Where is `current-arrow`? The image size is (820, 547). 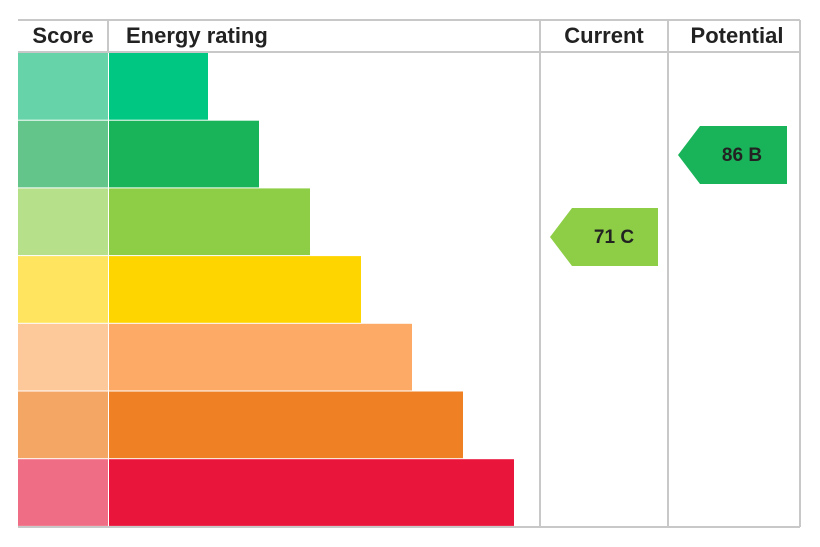 current-arrow is located at coordinates (604, 237).